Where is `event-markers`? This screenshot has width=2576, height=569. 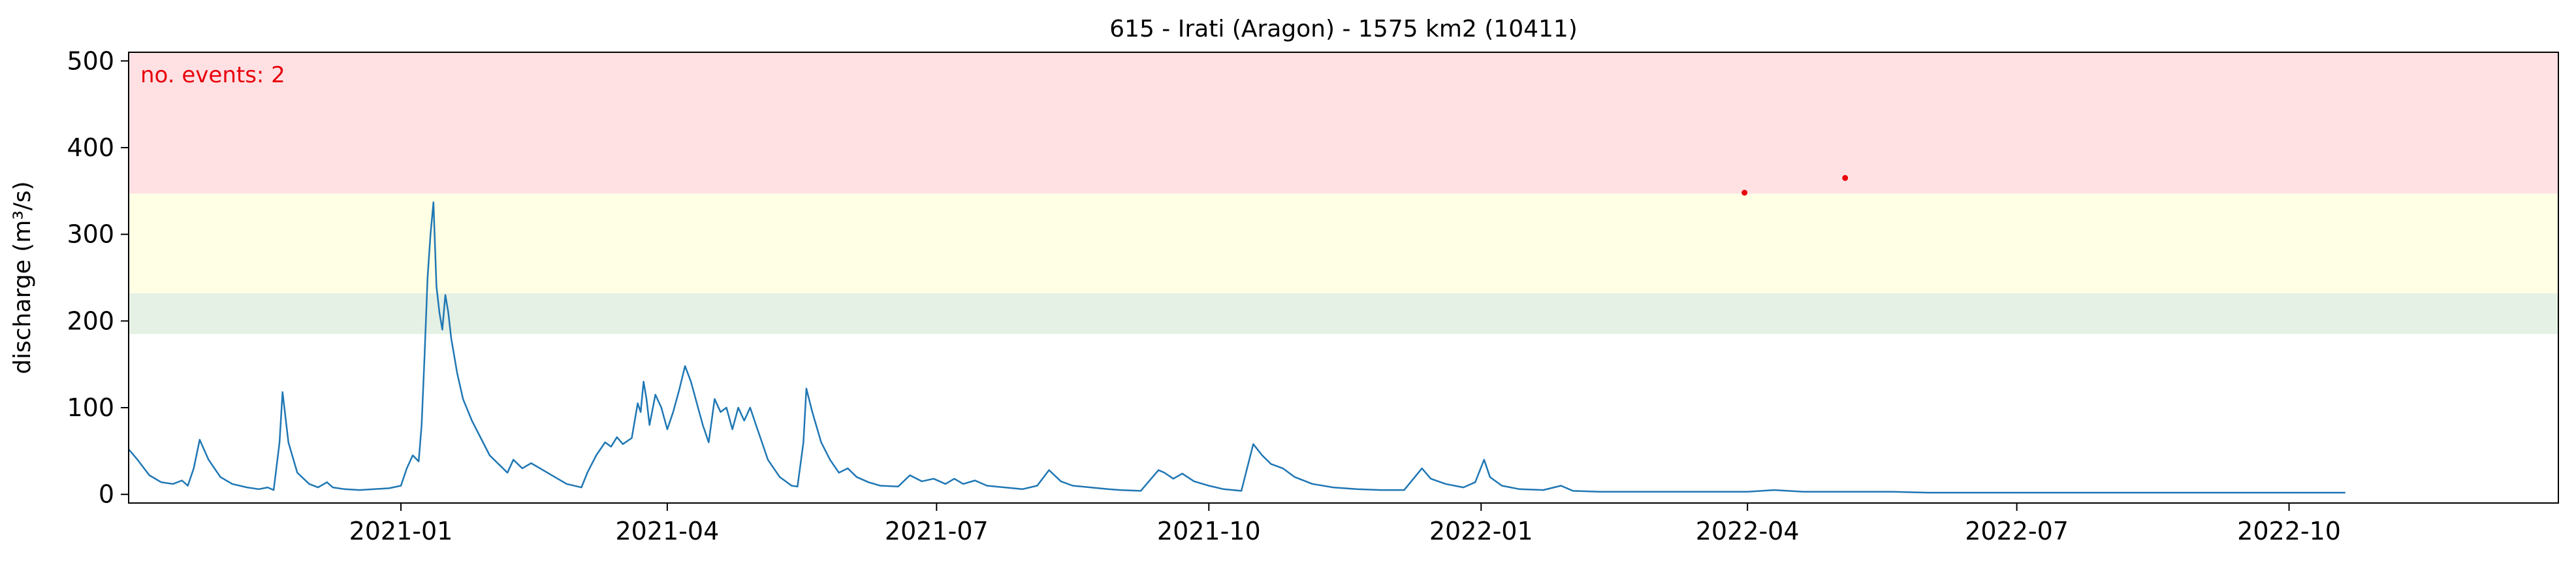
event-markers is located at coordinates (1795, 185).